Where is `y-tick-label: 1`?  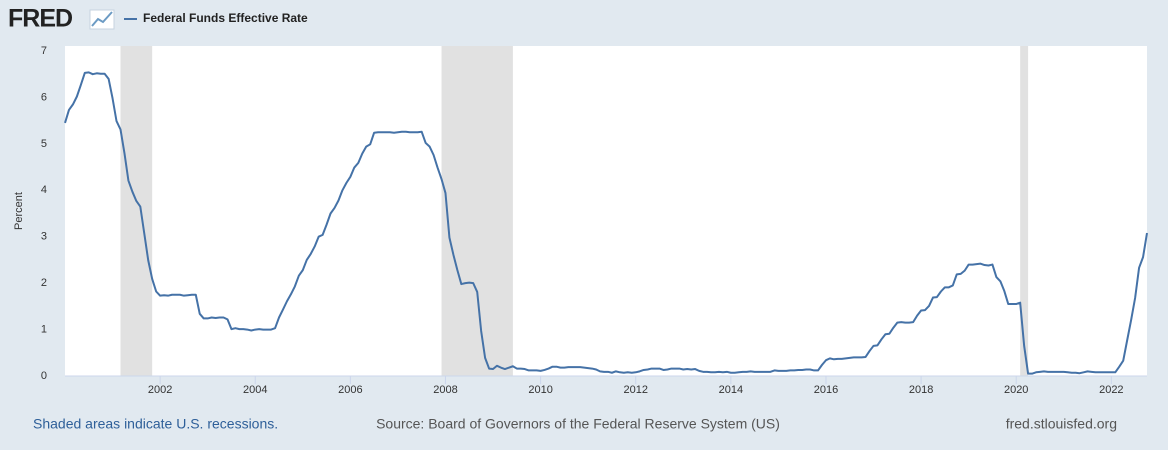 y-tick-label: 1 is located at coordinates (44, 329).